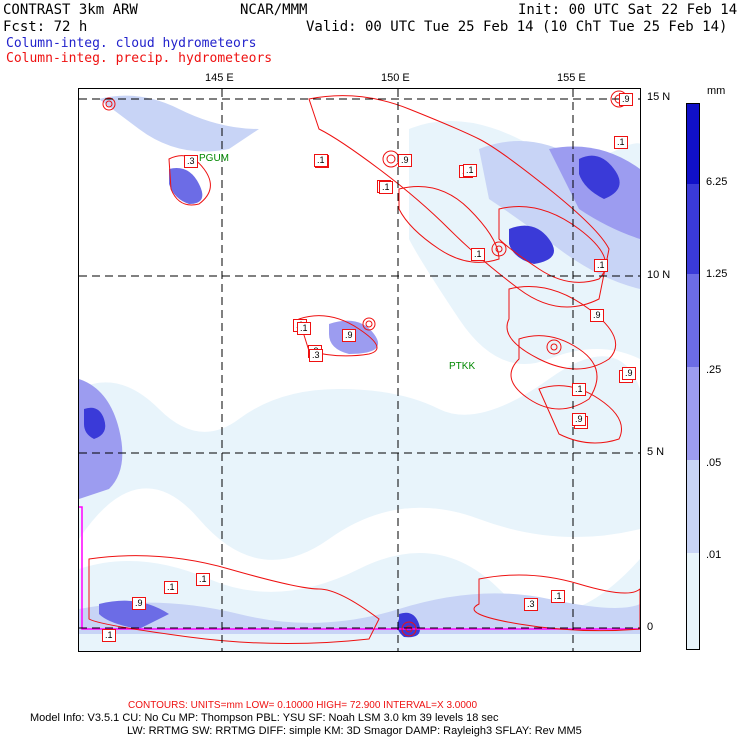  What do you see at coordinates (139, 58) in the screenshot?
I see `field-precip-label: Column-integ. precip. hydrometeors` at bounding box center [139, 58].